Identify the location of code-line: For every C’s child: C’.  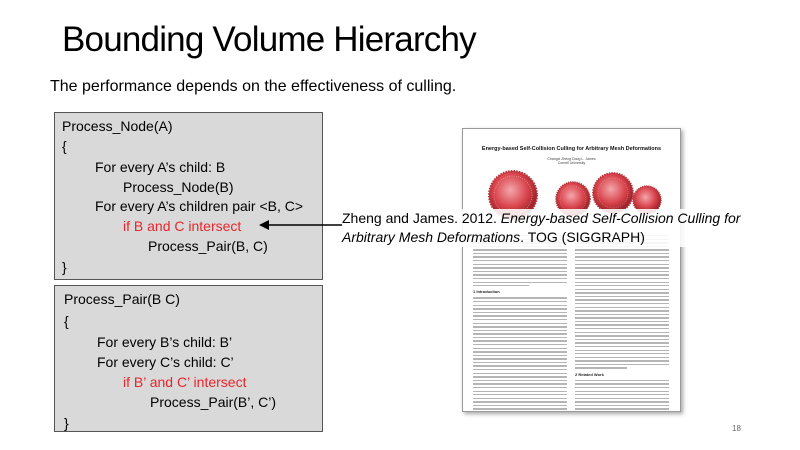
(165, 362).